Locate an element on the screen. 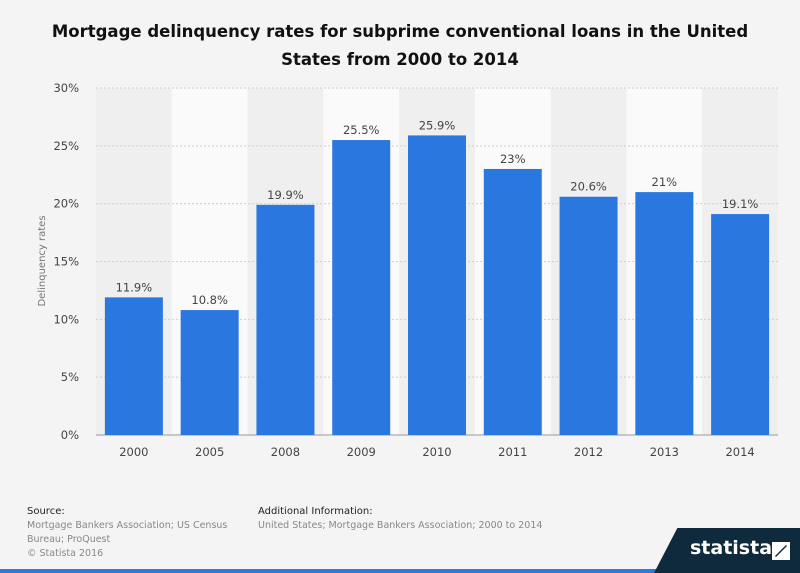 The image size is (800, 573). data-label: 19.1% is located at coordinates (740, 204).